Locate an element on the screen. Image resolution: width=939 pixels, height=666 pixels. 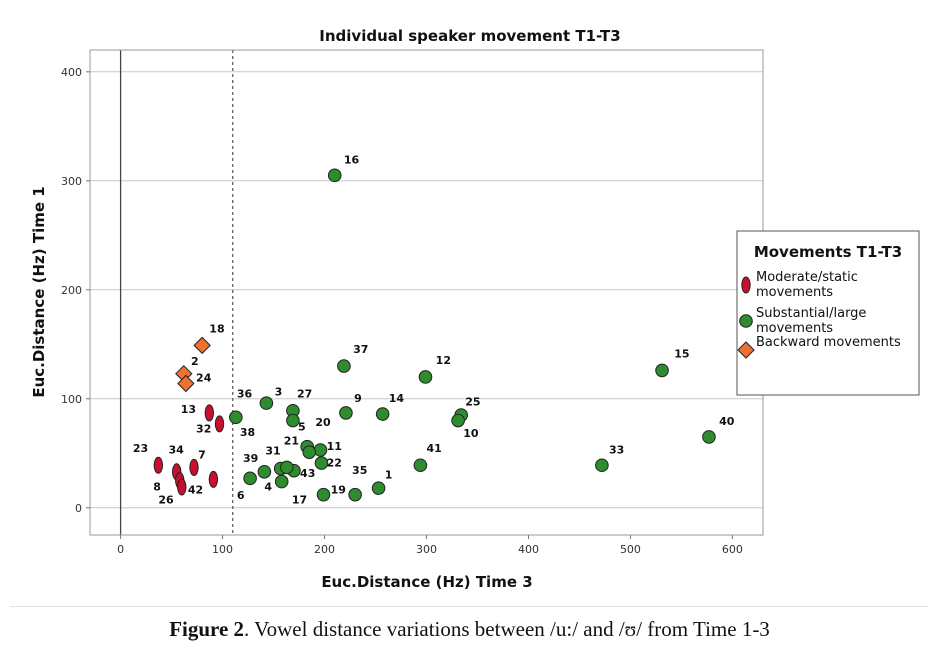
point-label: 20 is located at coordinates (323, 422).